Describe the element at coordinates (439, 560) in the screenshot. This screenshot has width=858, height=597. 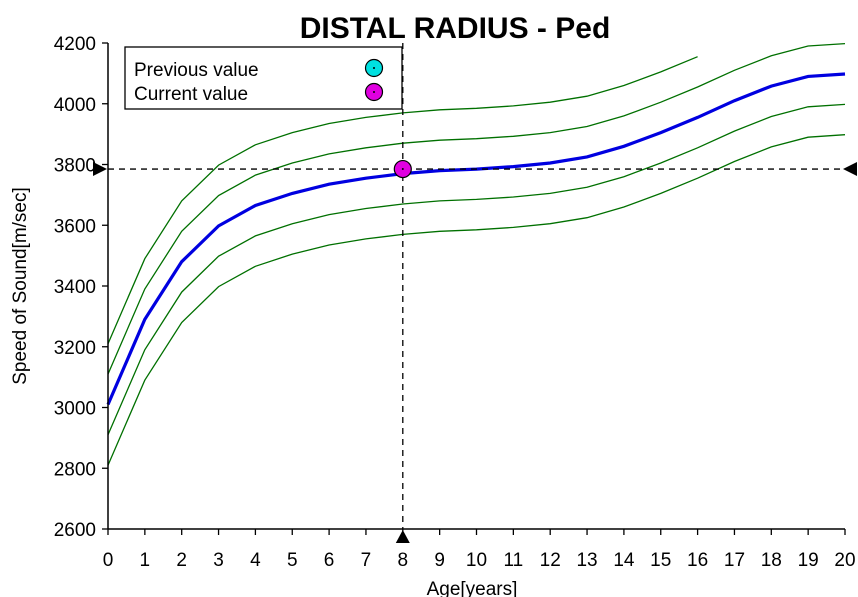
I see `x-tick-label: 9` at that location.